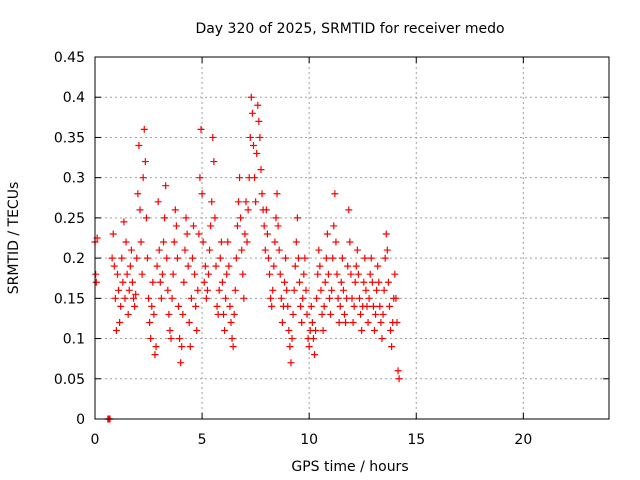  Describe the element at coordinates (349, 467) in the screenshot. I see `x-axis-label: GPS time / hours` at that location.